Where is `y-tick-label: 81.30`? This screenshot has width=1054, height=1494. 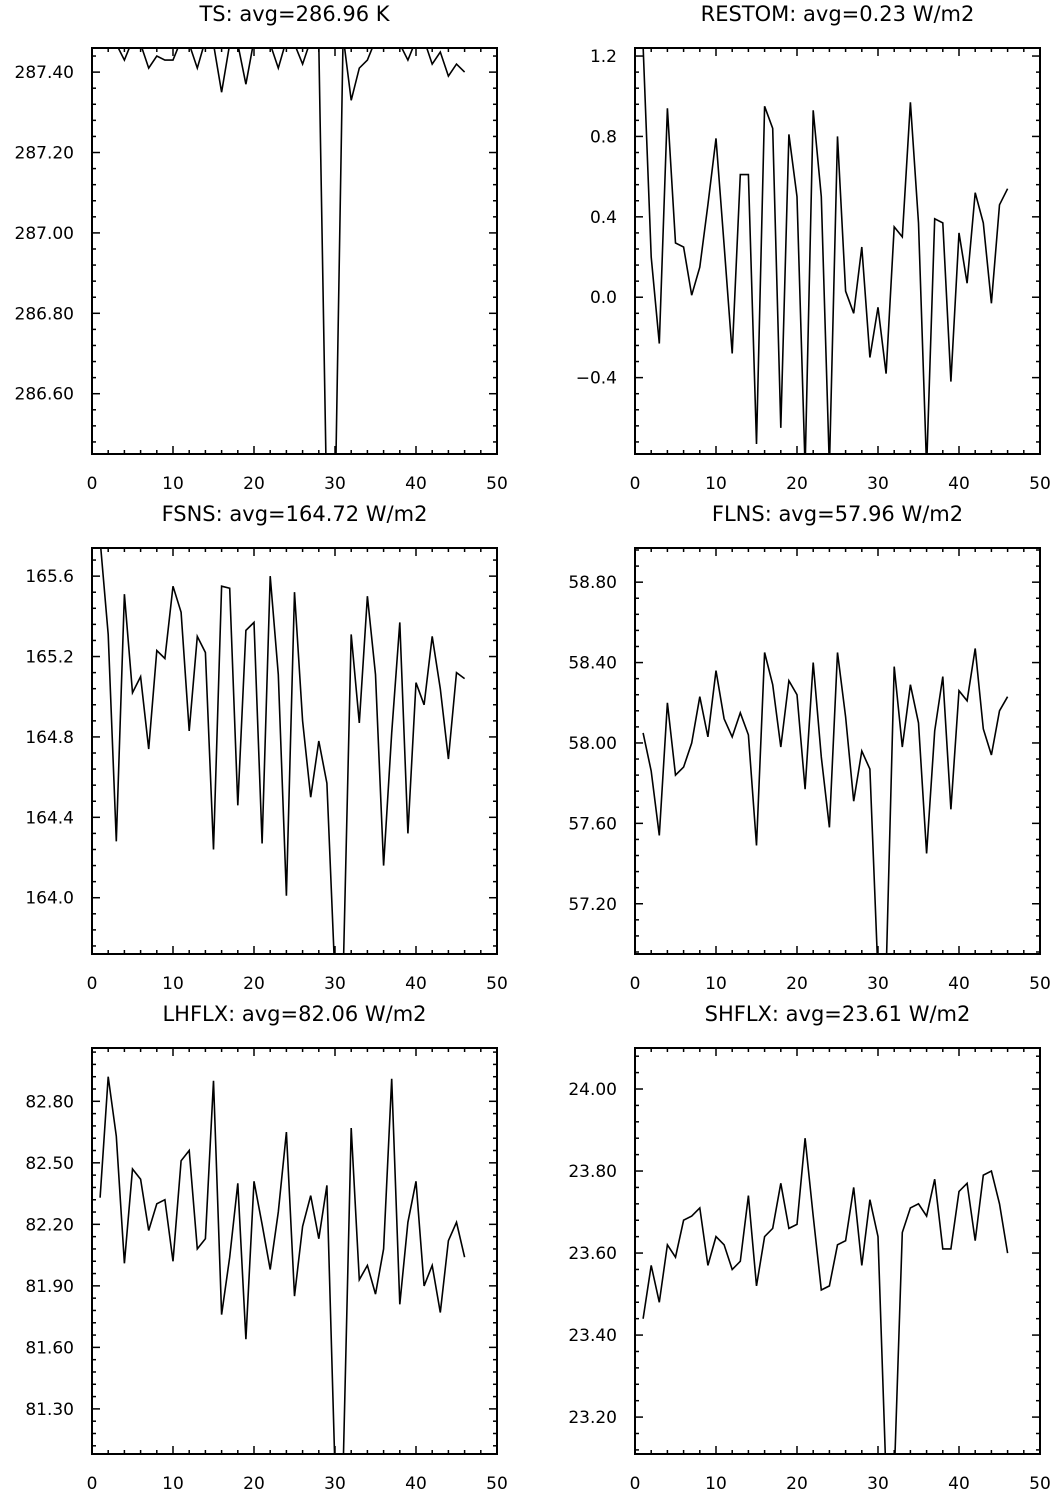
y-tick-label: 81.30 is located at coordinates (49, 1410).